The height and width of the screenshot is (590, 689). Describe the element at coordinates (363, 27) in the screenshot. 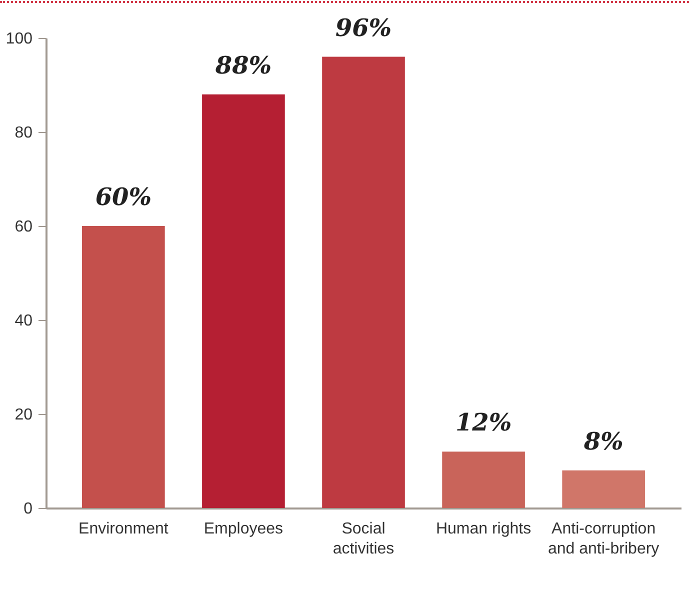

I see `data-label: 96%` at that location.